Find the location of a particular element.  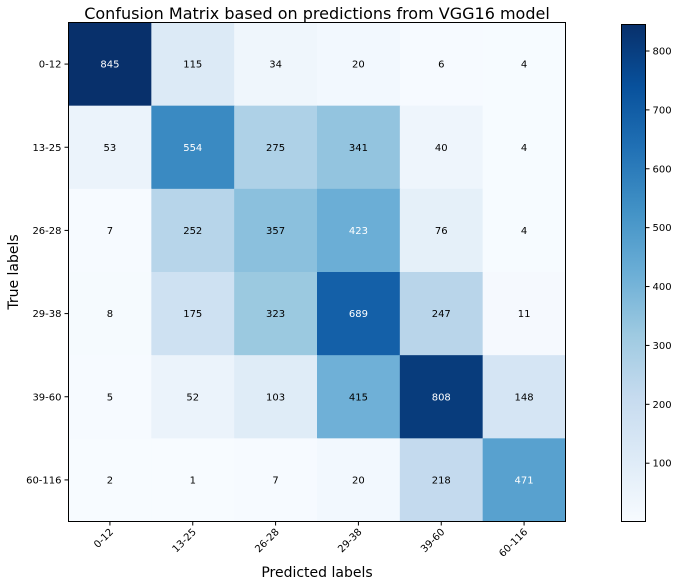

cell-value-label: 6 is located at coordinates (441, 65).